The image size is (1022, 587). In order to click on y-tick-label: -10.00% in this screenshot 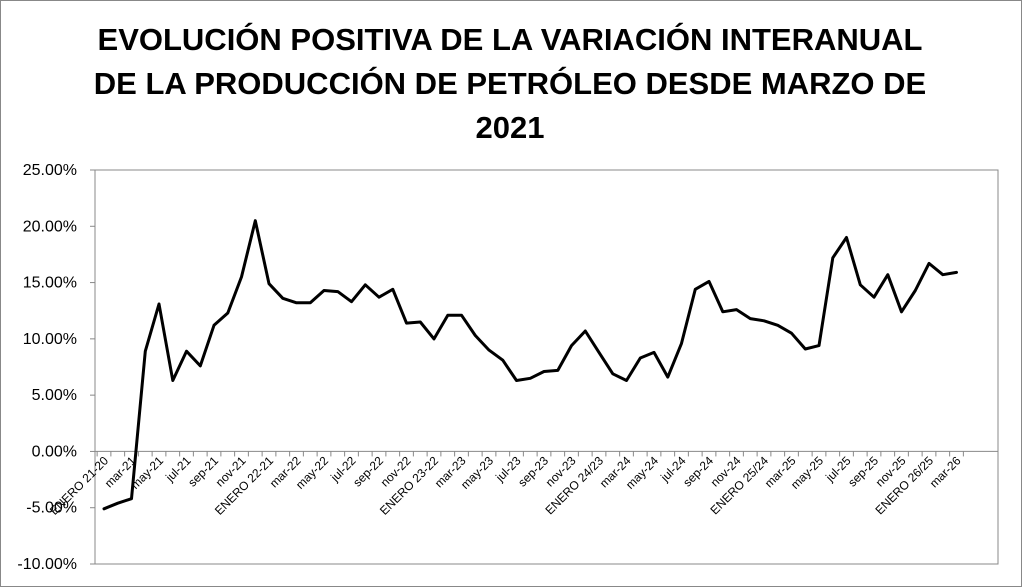, I will do `click(47, 564)`.